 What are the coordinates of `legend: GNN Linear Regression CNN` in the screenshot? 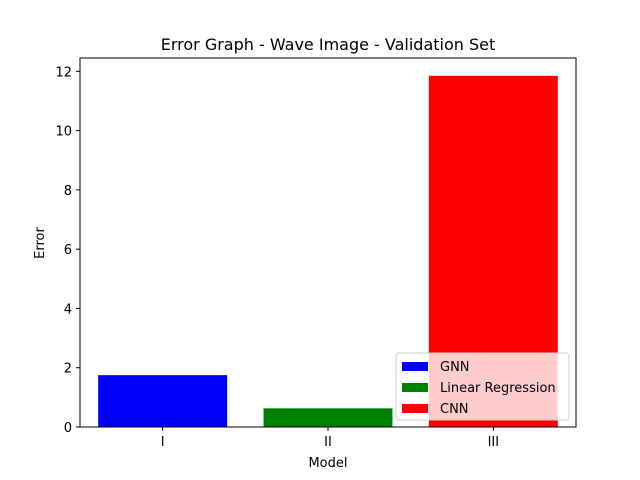 It's located at (482, 386).